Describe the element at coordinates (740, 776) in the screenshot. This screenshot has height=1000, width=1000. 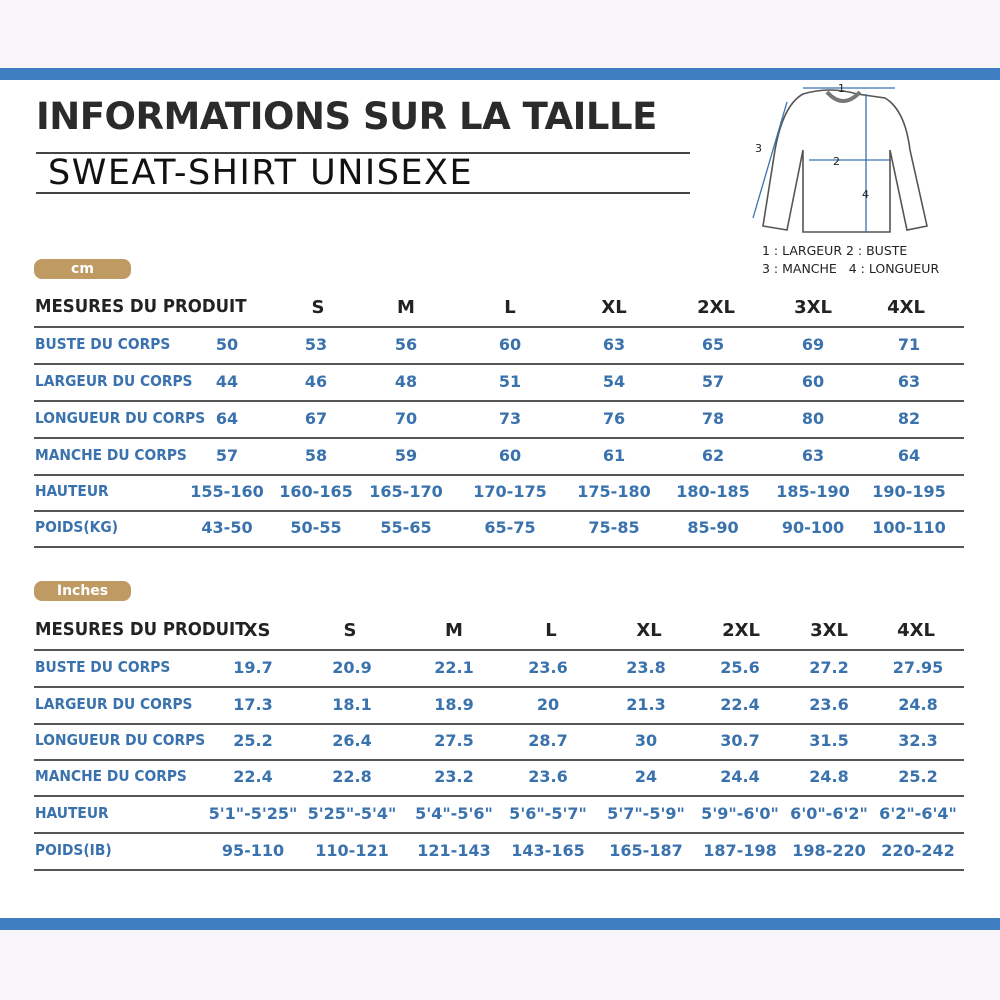
I see `table-cell: 24.4` at that location.